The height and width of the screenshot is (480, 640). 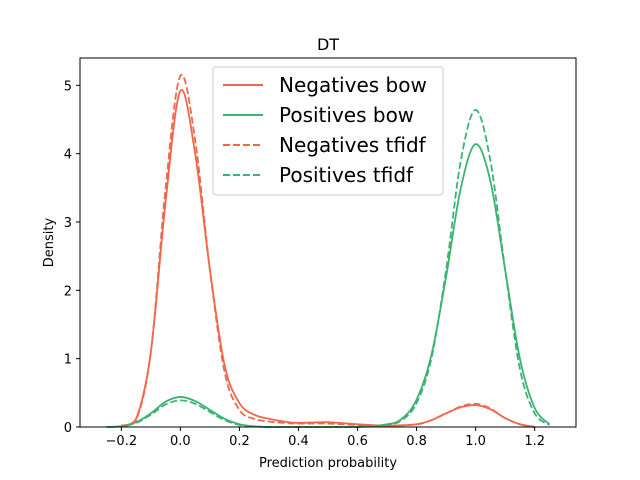 What do you see at coordinates (475, 441) in the screenshot?
I see `x-tick-label: 1.0` at bounding box center [475, 441].